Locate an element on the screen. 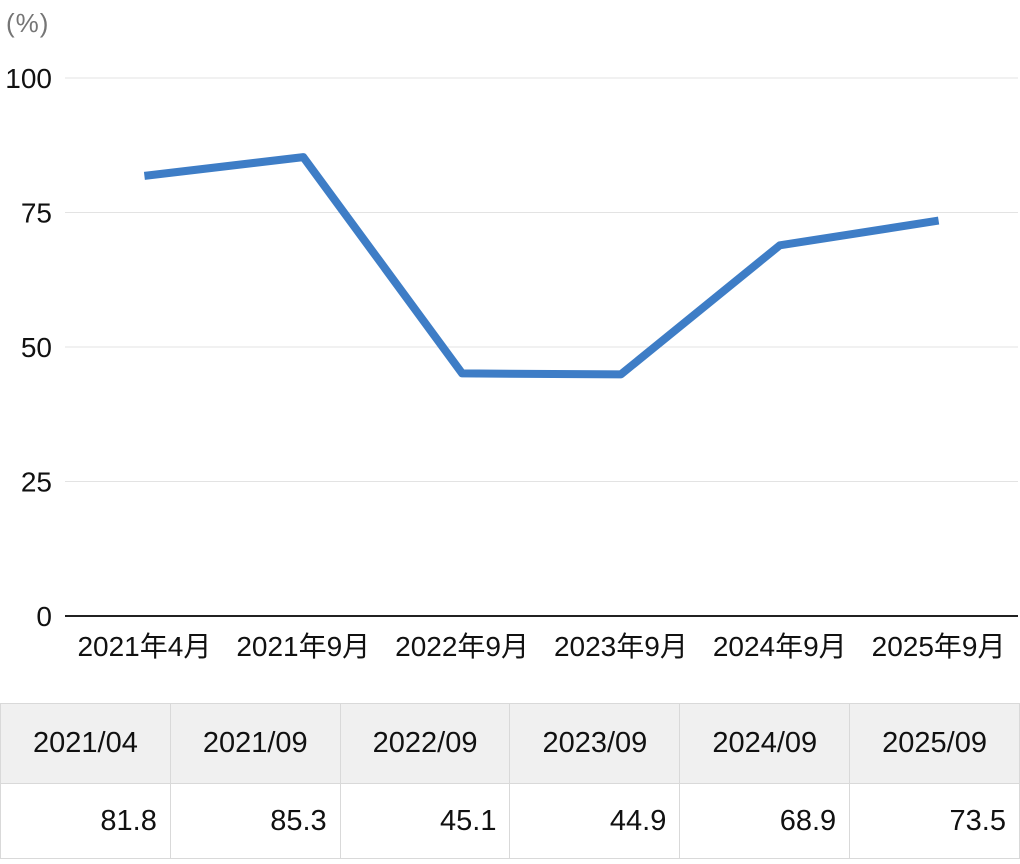 Image resolution: width=1020 pixels, height=864 pixels. table-header-cell: 2023/09 is located at coordinates (595, 744).